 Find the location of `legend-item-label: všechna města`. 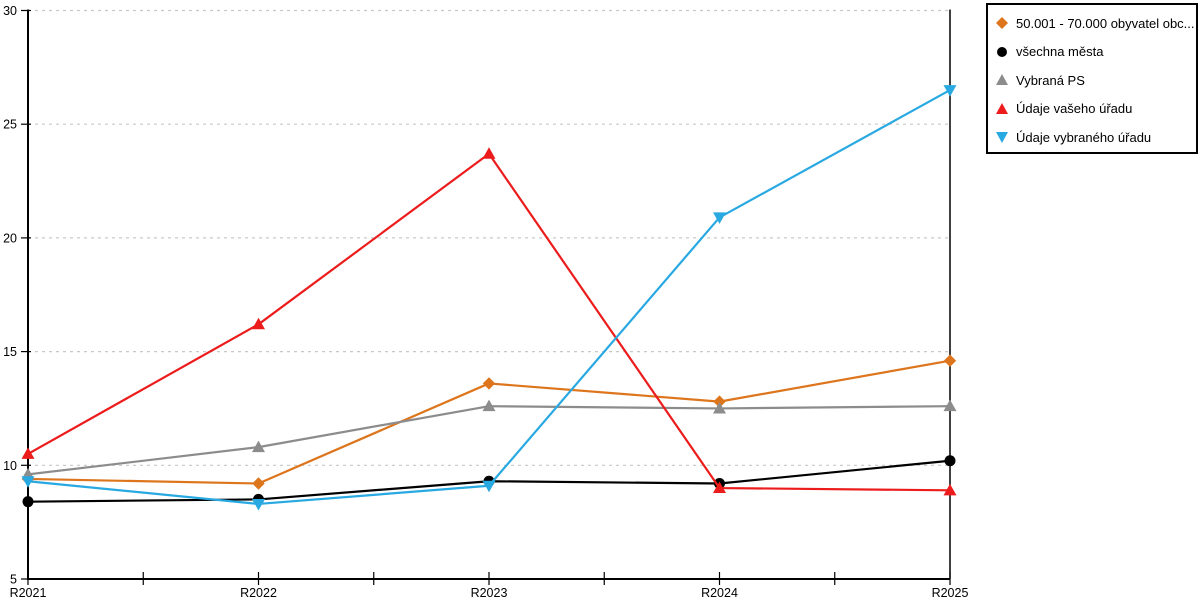

legend-item-label: všechna města is located at coordinates (1060, 52).